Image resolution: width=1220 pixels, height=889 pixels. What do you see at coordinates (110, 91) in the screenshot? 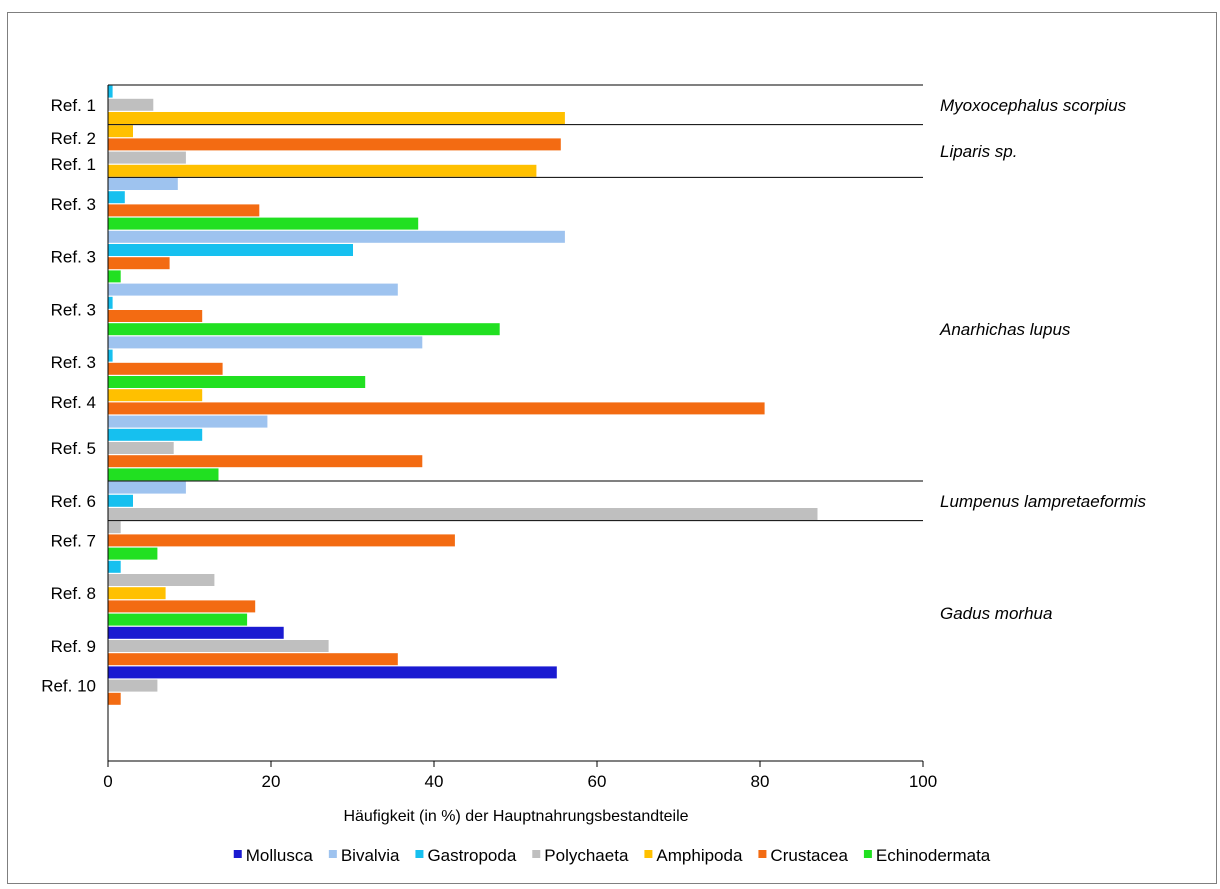
I see `bar-gastropoda-g1` at bounding box center [110, 91].